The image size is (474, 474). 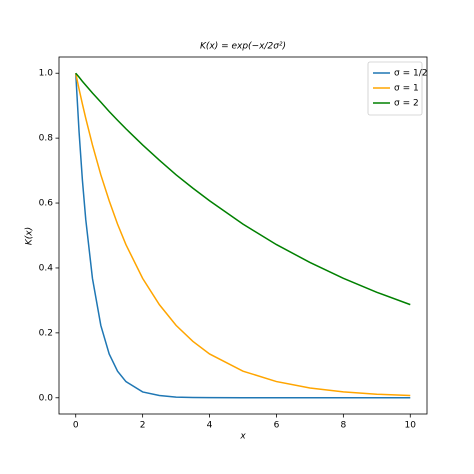 What do you see at coordinates (410, 74) in the screenshot?
I see `legend-label: σ = 1/2` at bounding box center [410, 74].